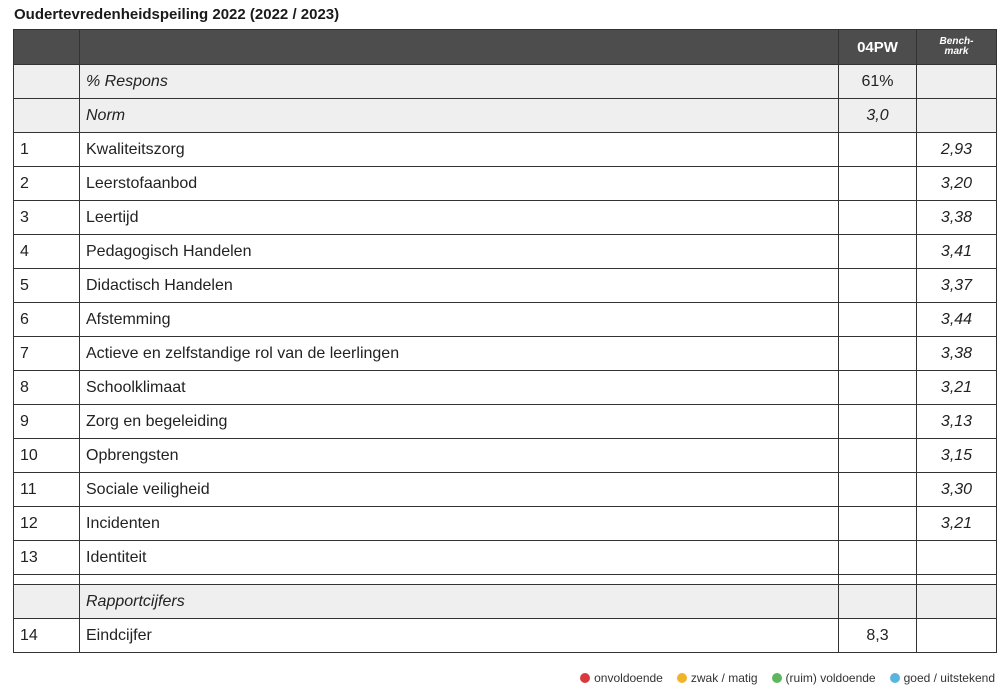  Describe the element at coordinates (956, 115) in the screenshot. I see `norm-bench` at that location.